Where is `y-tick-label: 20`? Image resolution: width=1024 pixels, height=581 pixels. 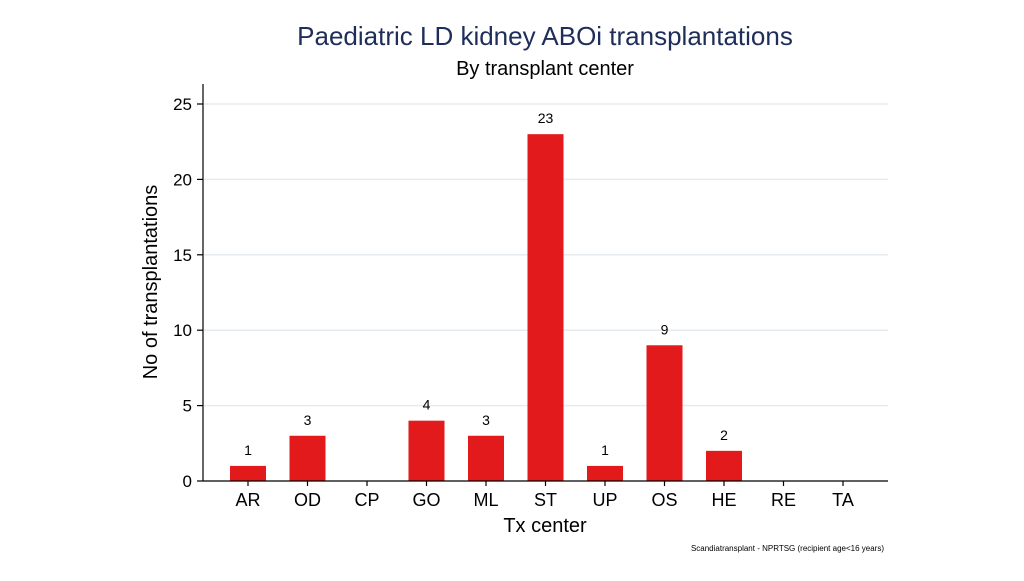 y-tick-label: 20 is located at coordinates (182, 179).